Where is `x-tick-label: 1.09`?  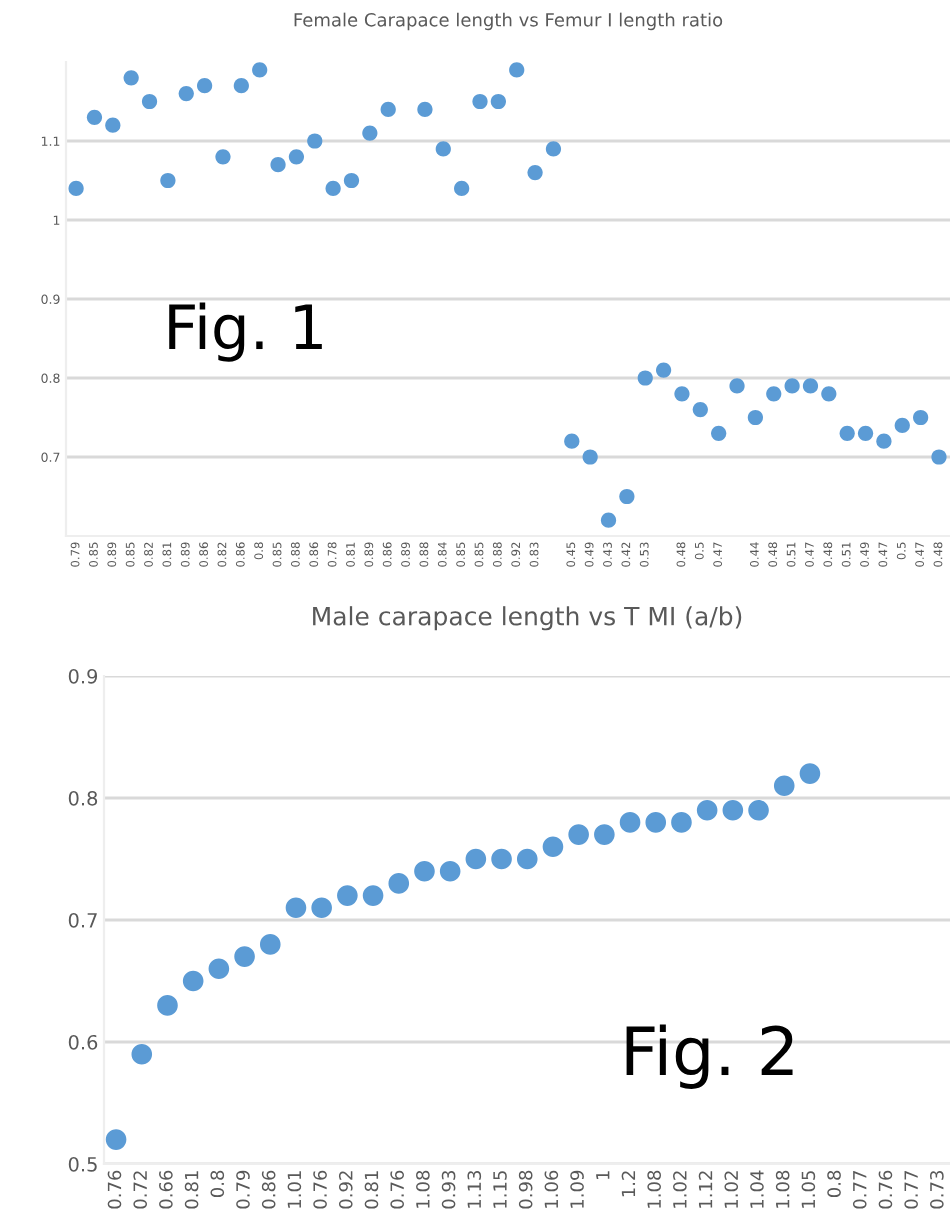
x-tick-label: 1.09 is located at coordinates (577, 1189).